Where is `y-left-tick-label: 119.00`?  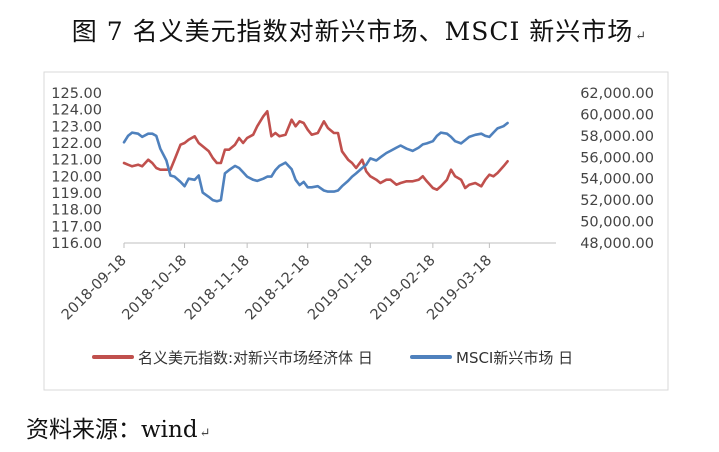
y-left-tick-label: 119.00 is located at coordinates (76, 194).